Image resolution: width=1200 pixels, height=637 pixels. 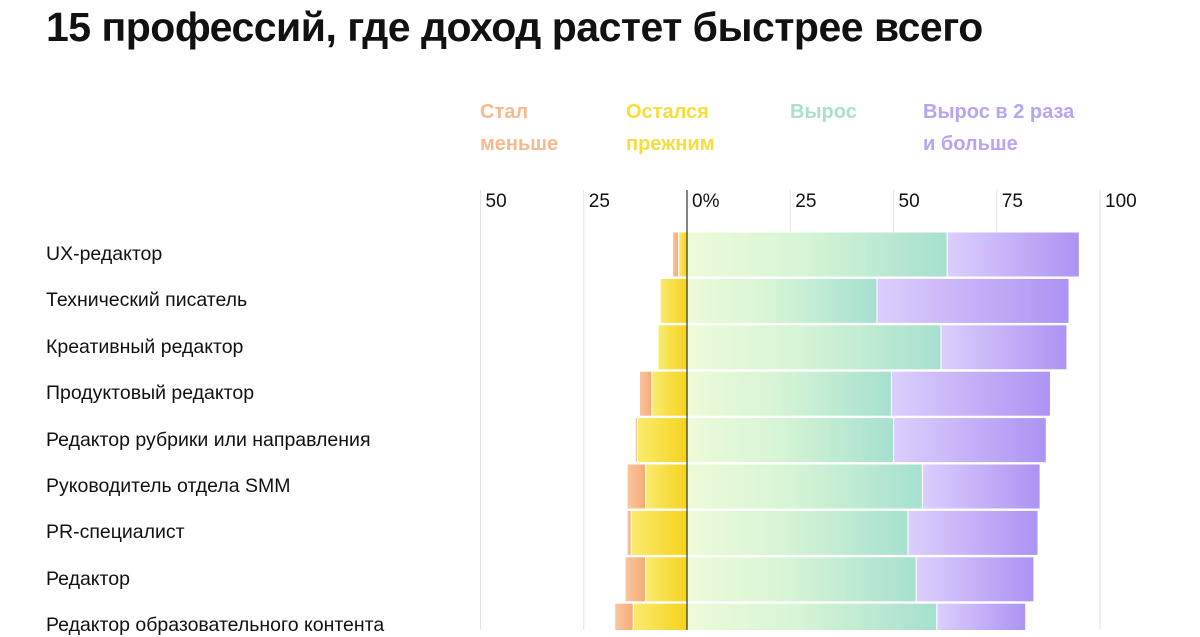 I want to click on legend-doubled-line-2: и больше, so click(x=970, y=144).